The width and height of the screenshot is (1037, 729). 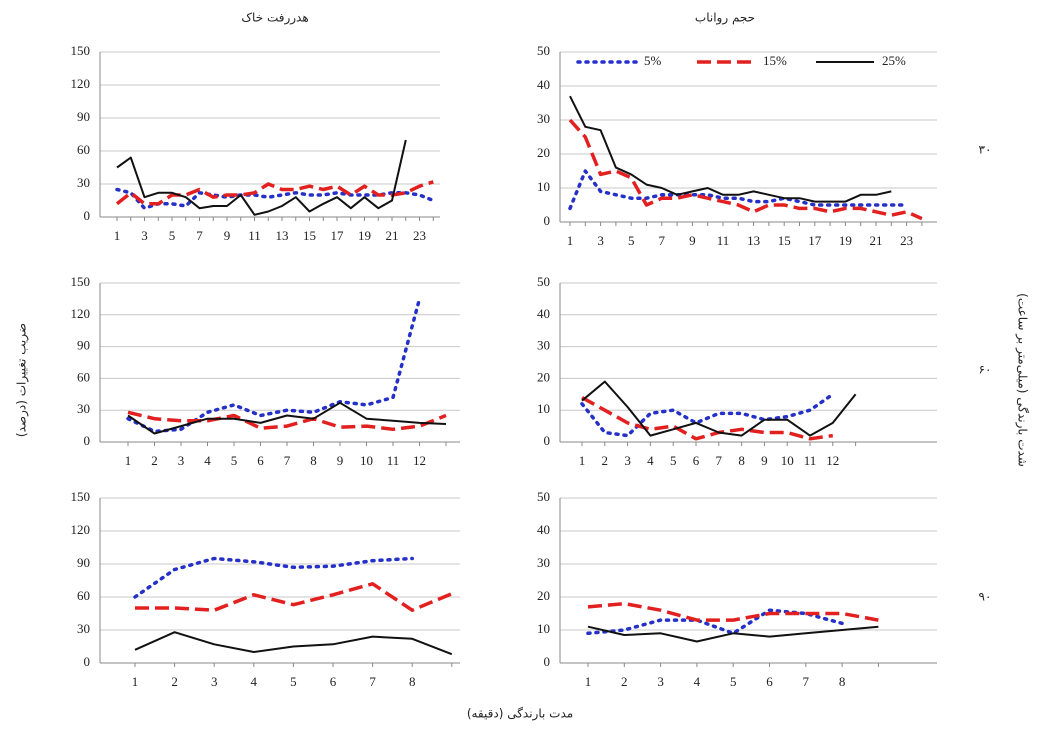 I want to click on x-tick-label: 10, so click(x=366, y=460).